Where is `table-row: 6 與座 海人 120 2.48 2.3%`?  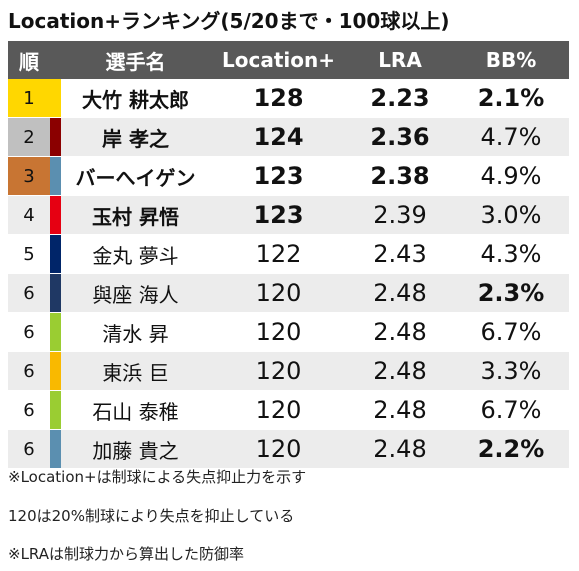 table-row: 6 與座 海人 120 2.48 2.3% is located at coordinates (288, 293).